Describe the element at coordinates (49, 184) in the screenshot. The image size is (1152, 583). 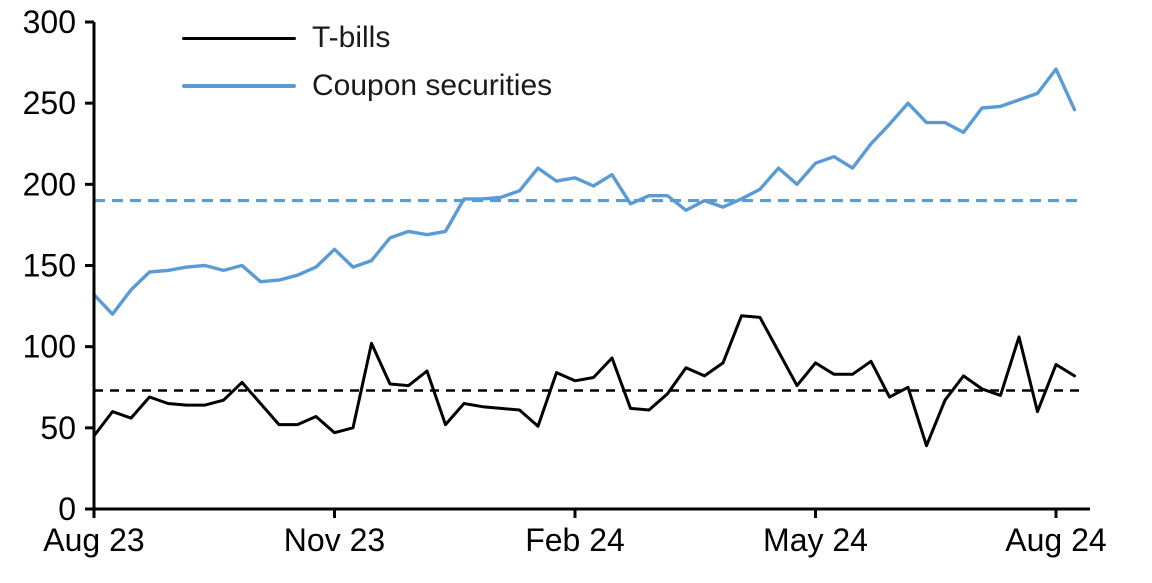
I see `y-tick-label-200: 200` at that location.